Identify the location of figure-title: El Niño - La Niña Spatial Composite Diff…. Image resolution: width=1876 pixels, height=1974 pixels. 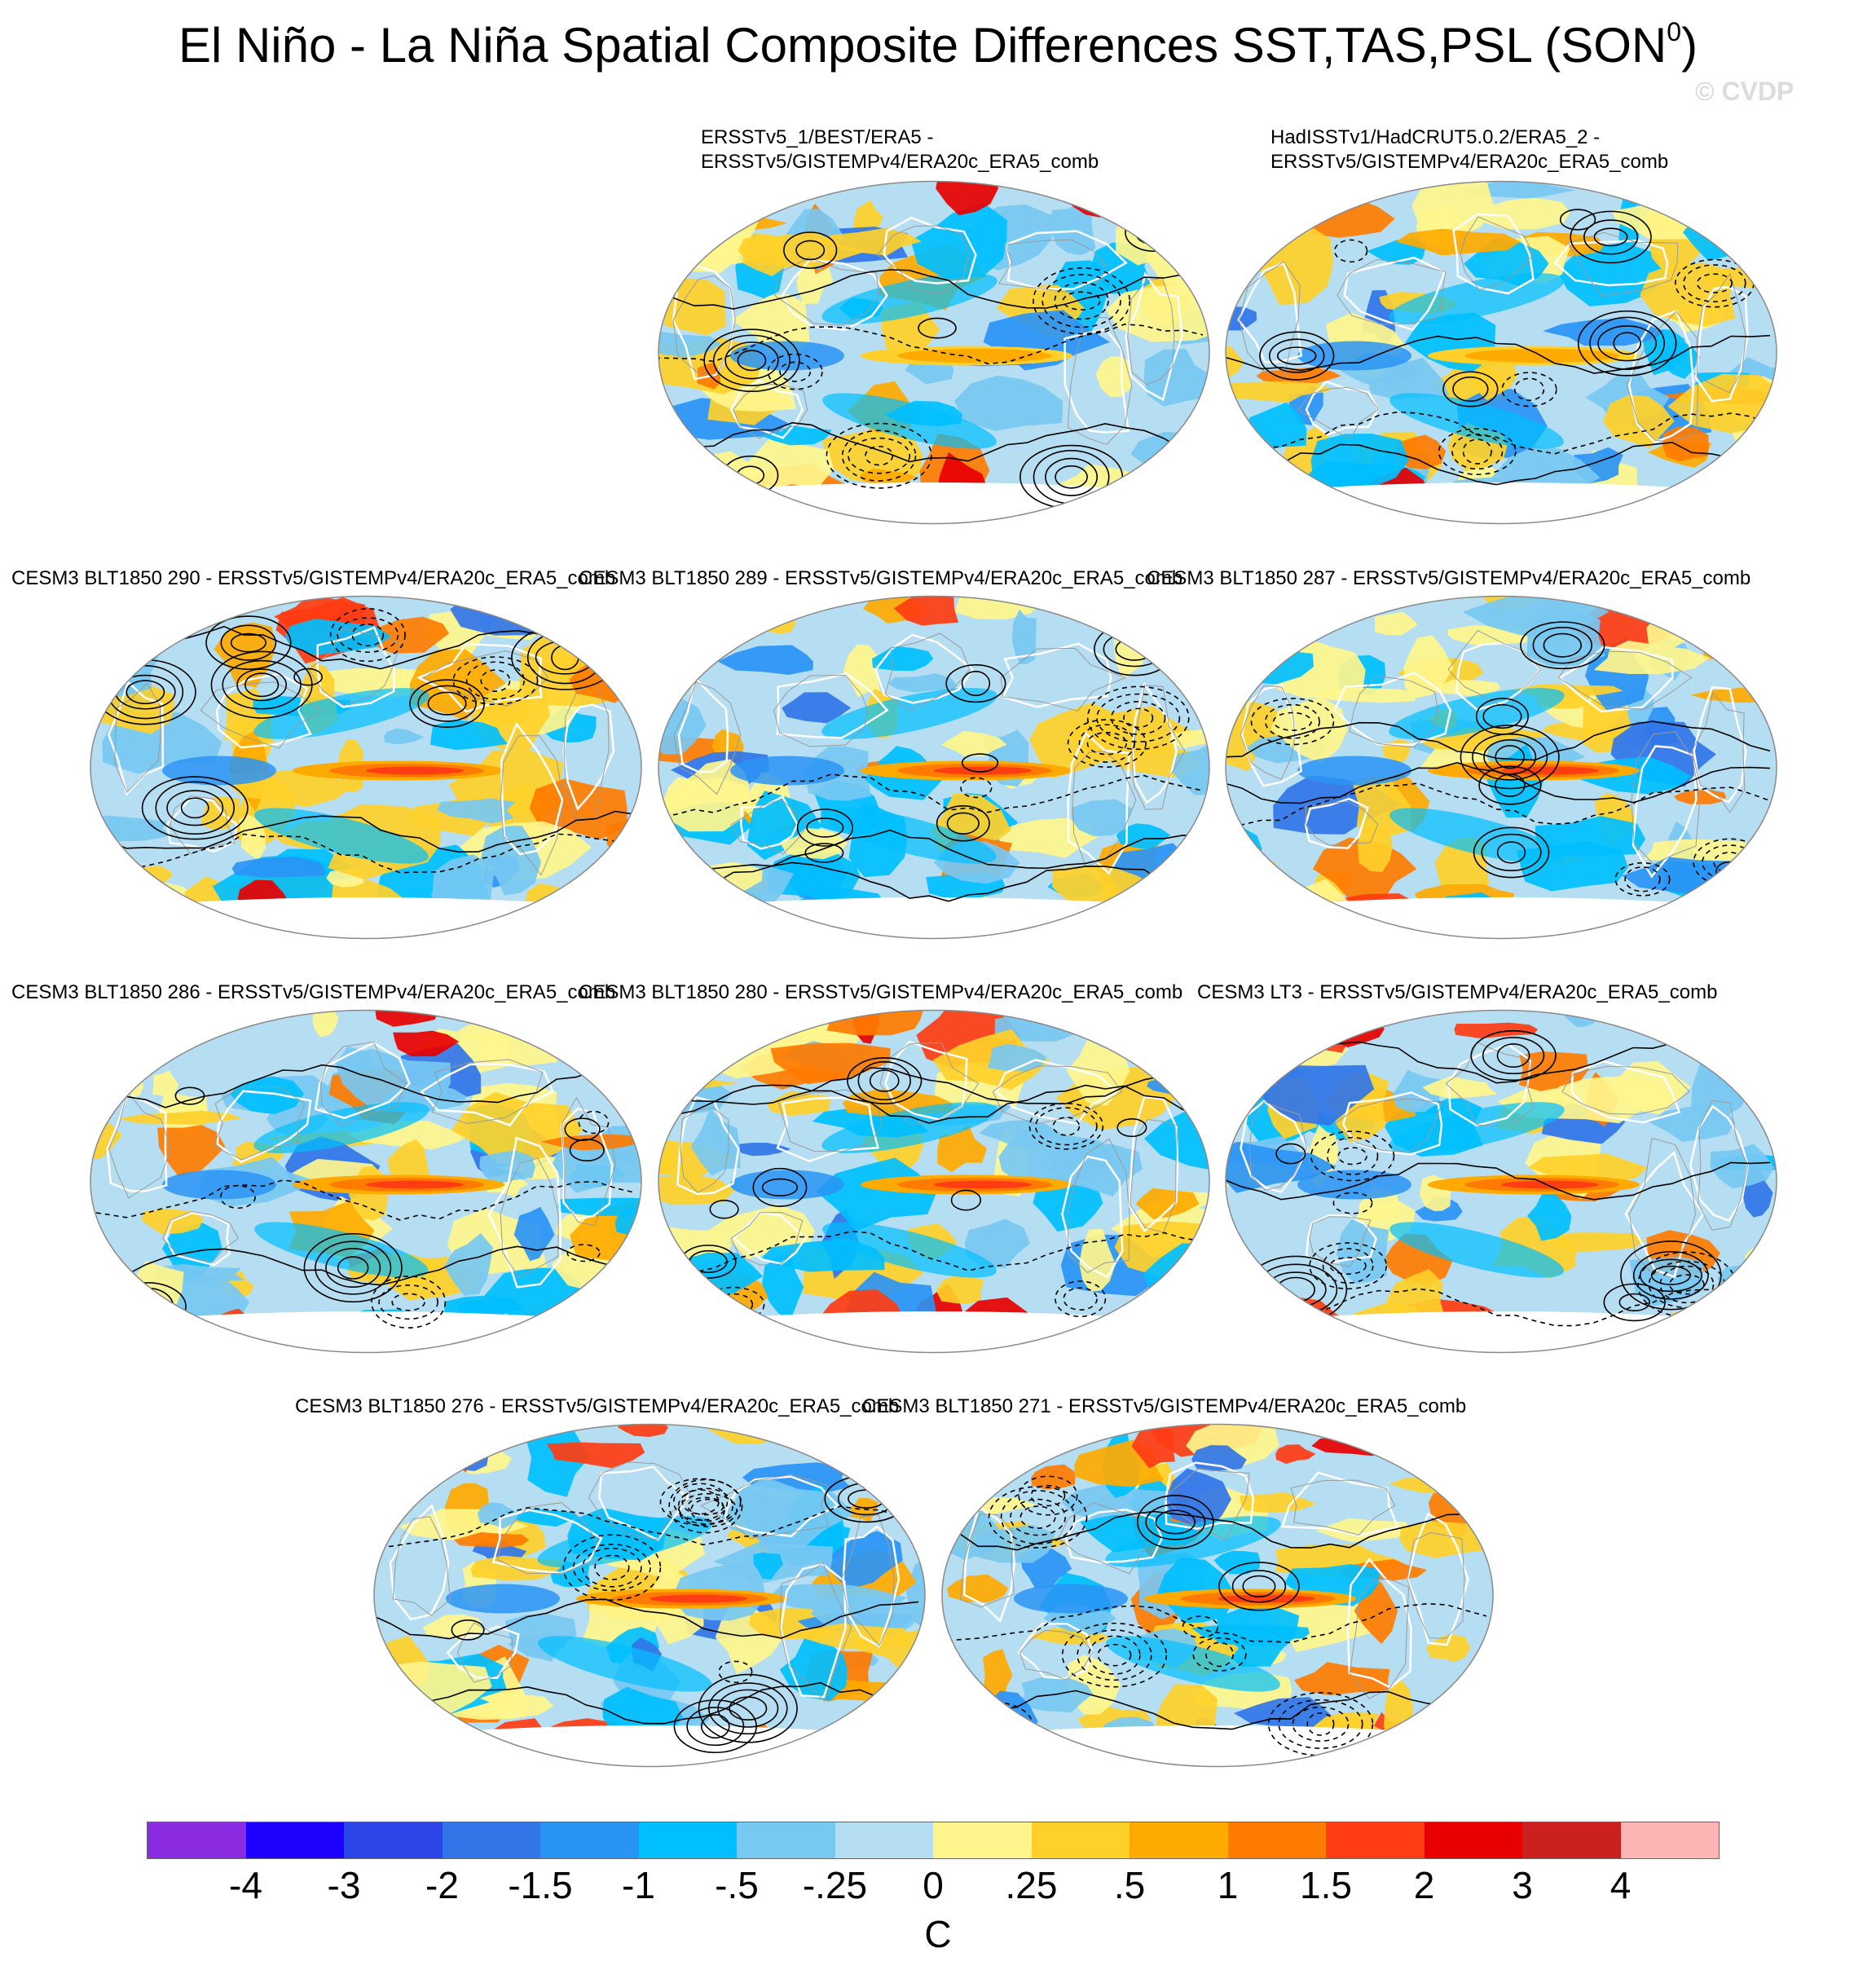
(938, 45).